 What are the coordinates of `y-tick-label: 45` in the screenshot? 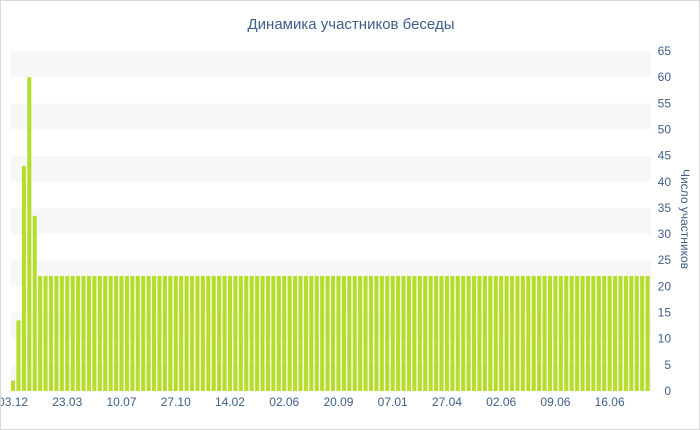 It's located at (665, 156).